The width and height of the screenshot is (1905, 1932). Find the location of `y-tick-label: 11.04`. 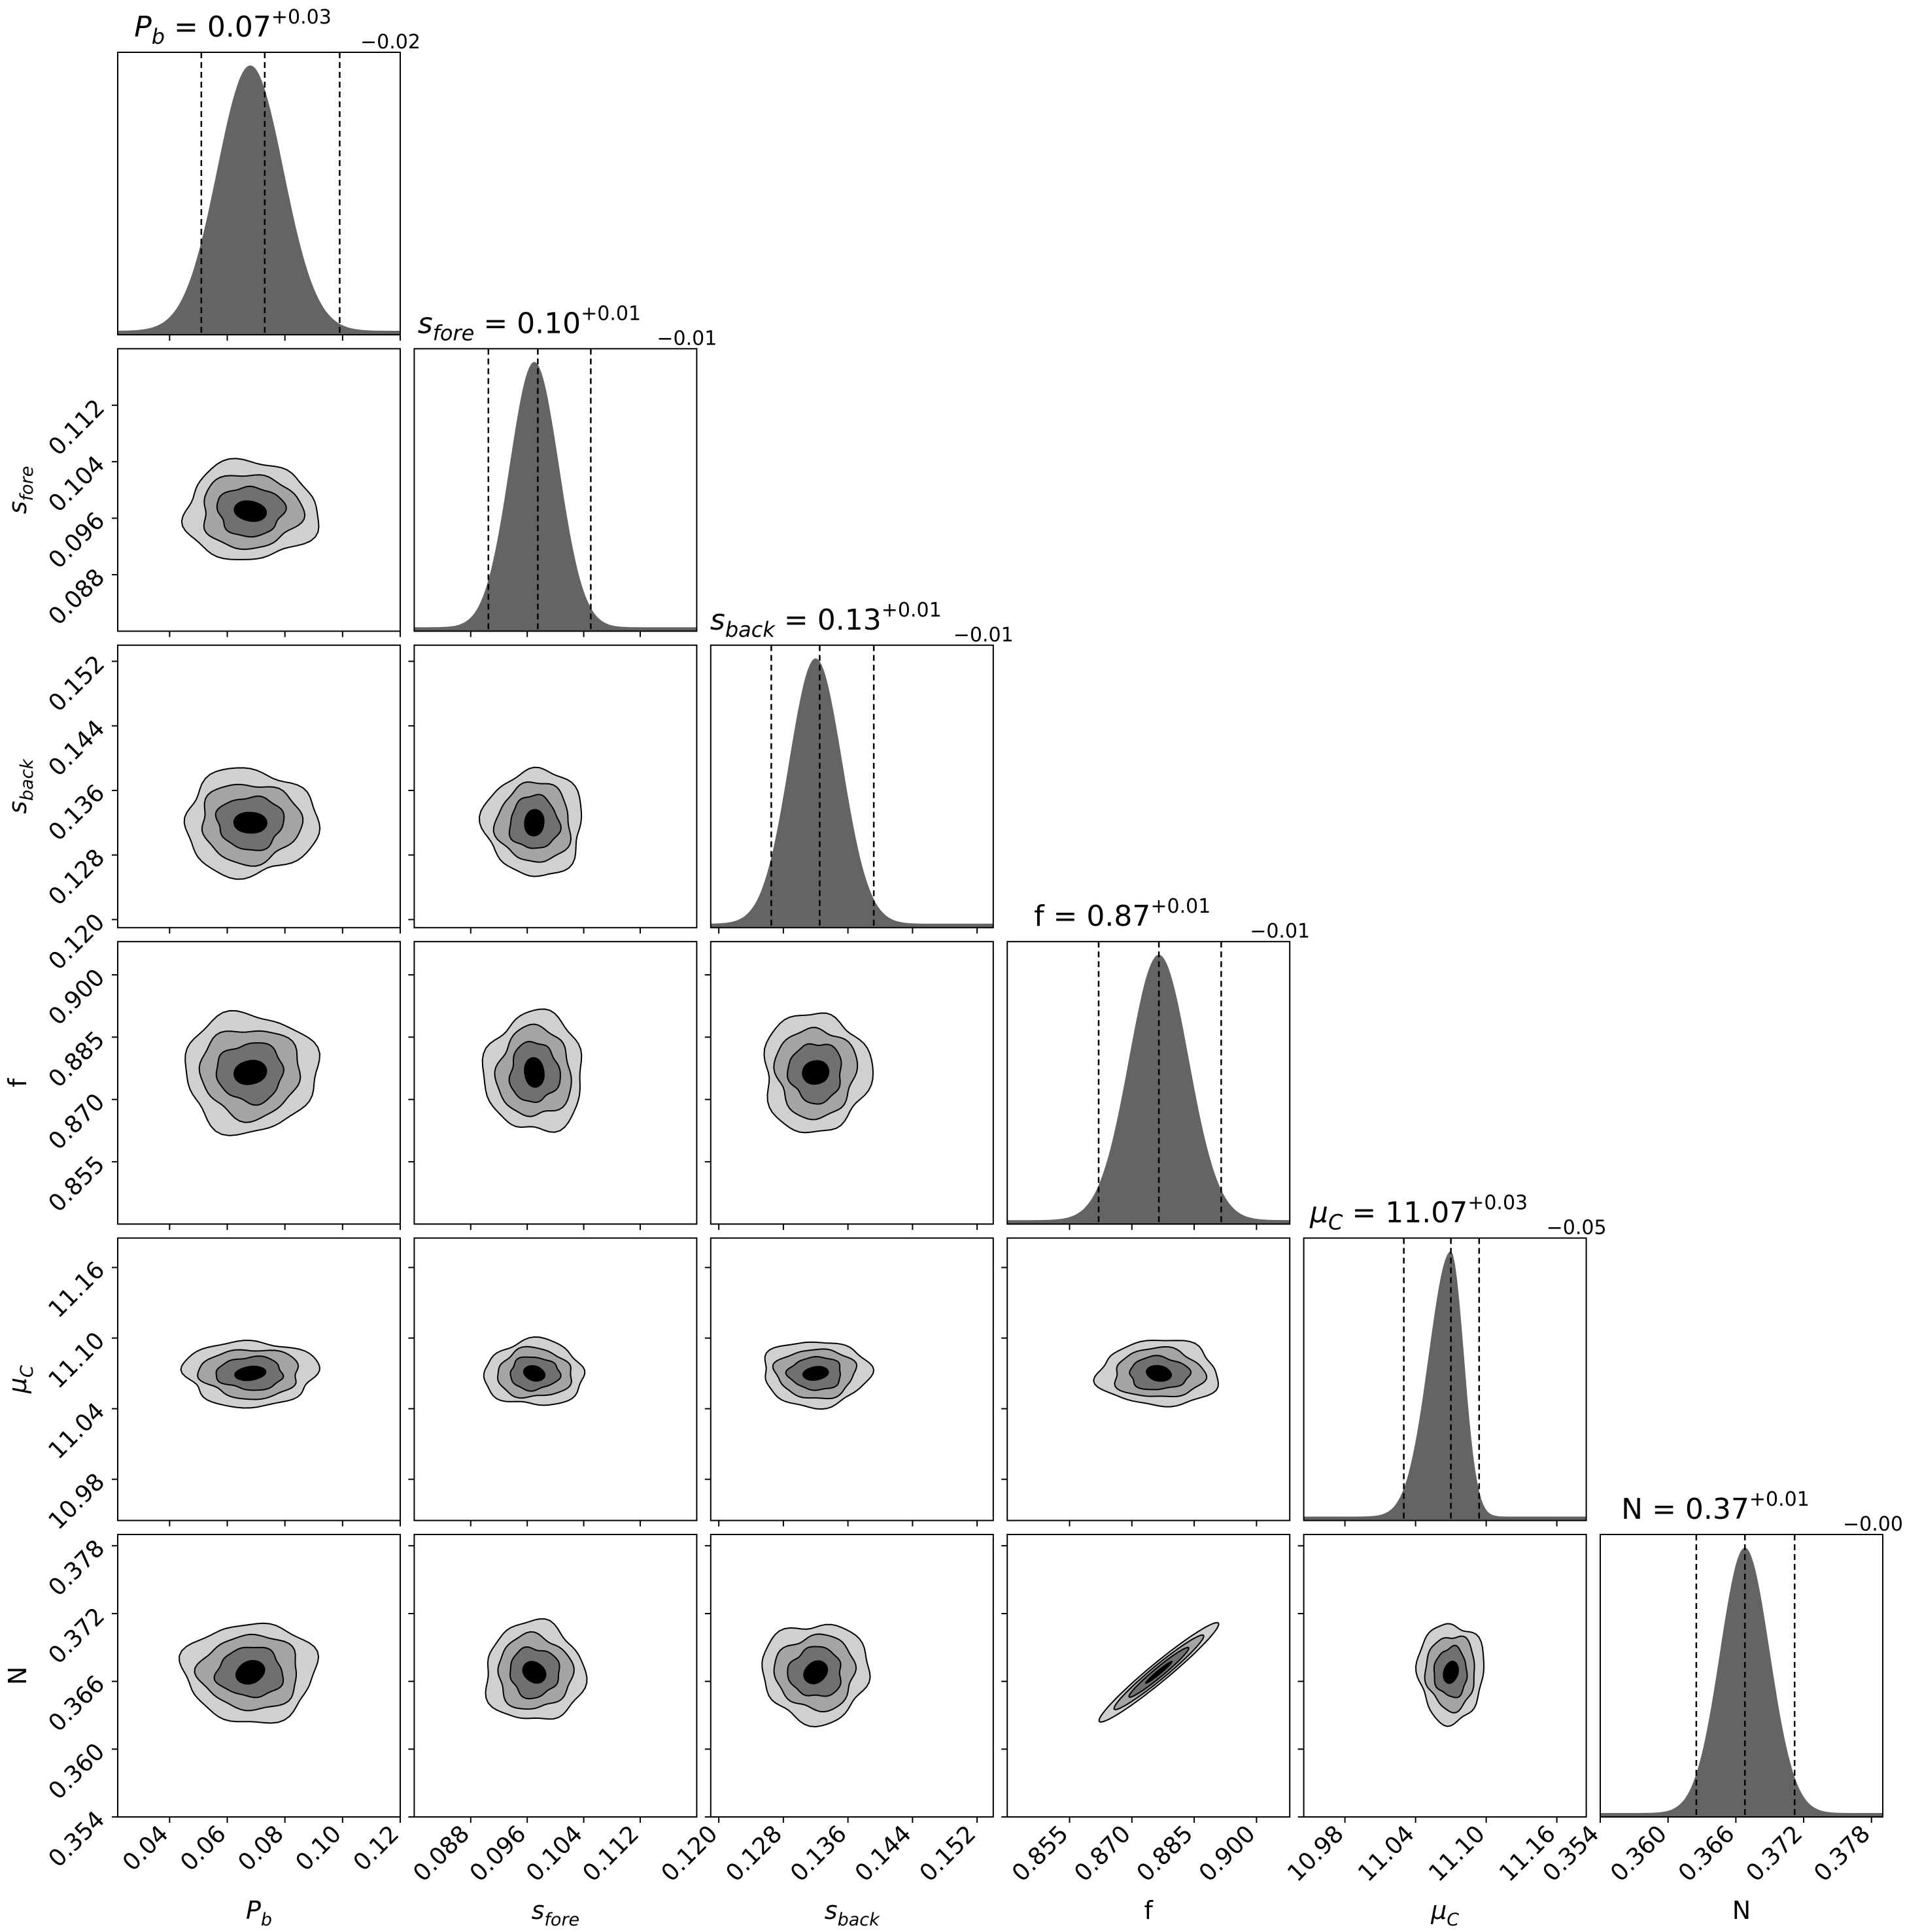

y-tick-label: 11.04 is located at coordinates (76, 1431).